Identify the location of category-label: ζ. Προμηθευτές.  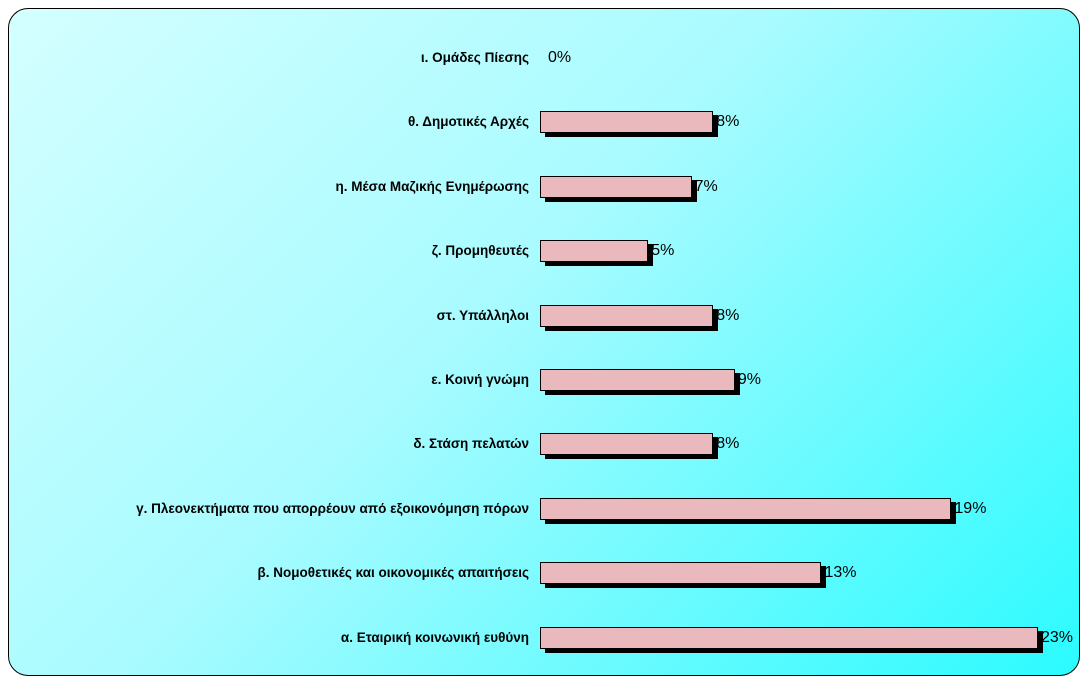
(480, 251).